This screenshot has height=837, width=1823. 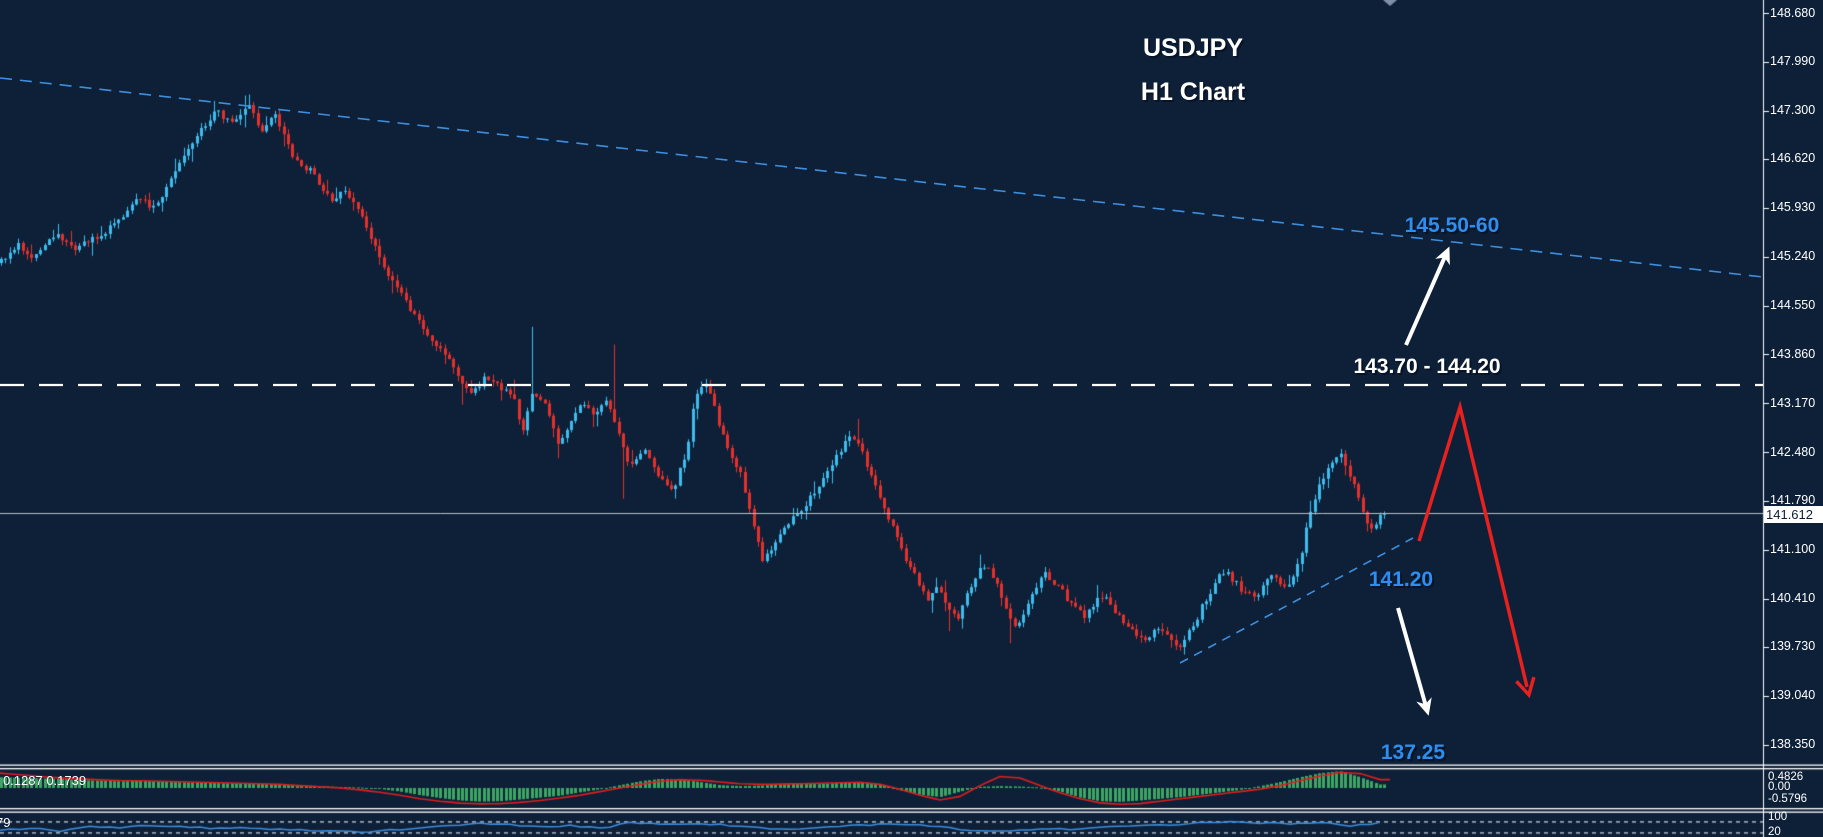 What do you see at coordinates (1793, 12) in the screenshot?
I see `price-tick-label: 148.680` at bounding box center [1793, 12].